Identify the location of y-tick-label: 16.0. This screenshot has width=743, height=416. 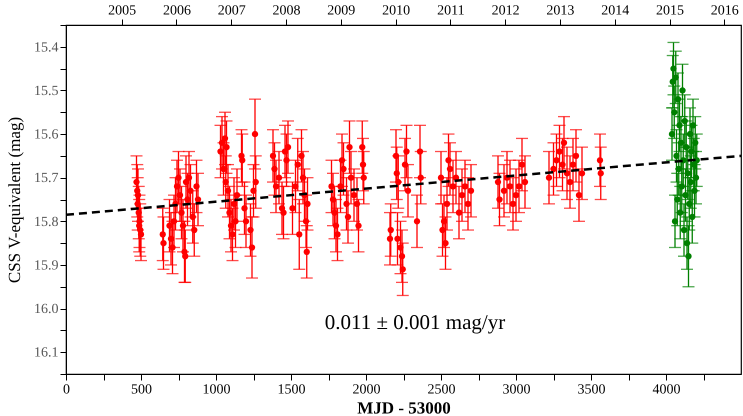
(46, 310).